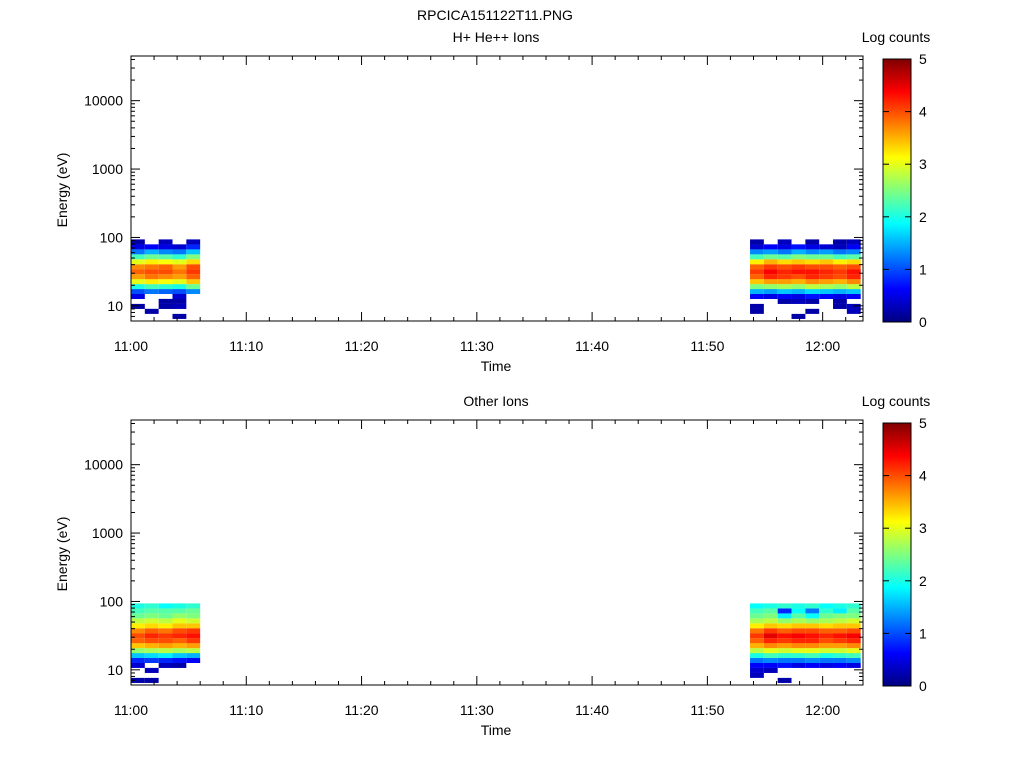  I want to click on spectrogram-cells, so click(496, 643).